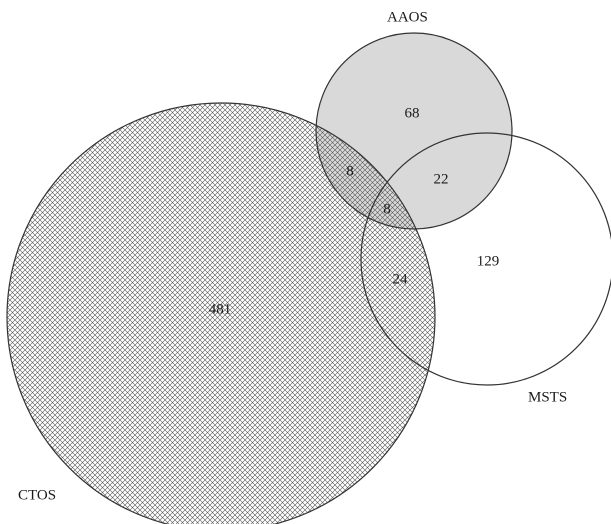 The image size is (611, 524). What do you see at coordinates (401, 279) in the screenshot?
I see `region-ctos-msts: 24` at bounding box center [401, 279].